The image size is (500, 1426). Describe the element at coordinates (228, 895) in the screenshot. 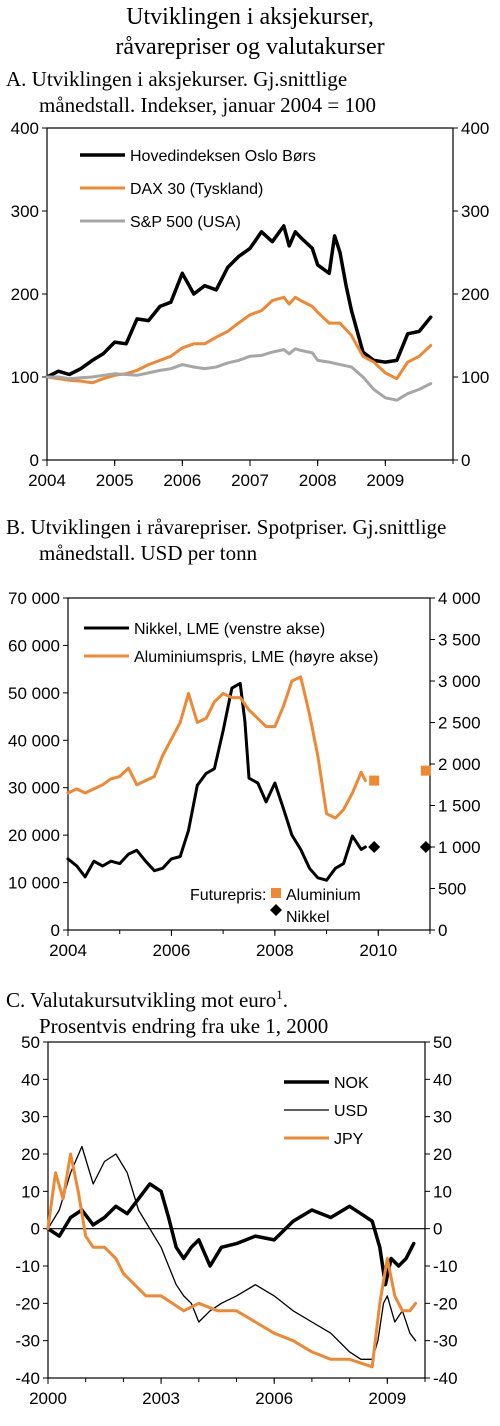

I see `futures-label: Futurepris:` at that location.